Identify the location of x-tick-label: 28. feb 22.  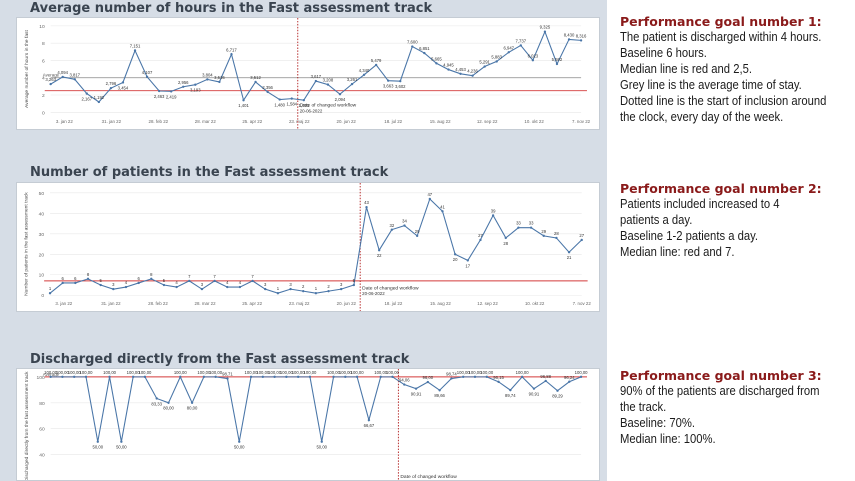
(158, 303).